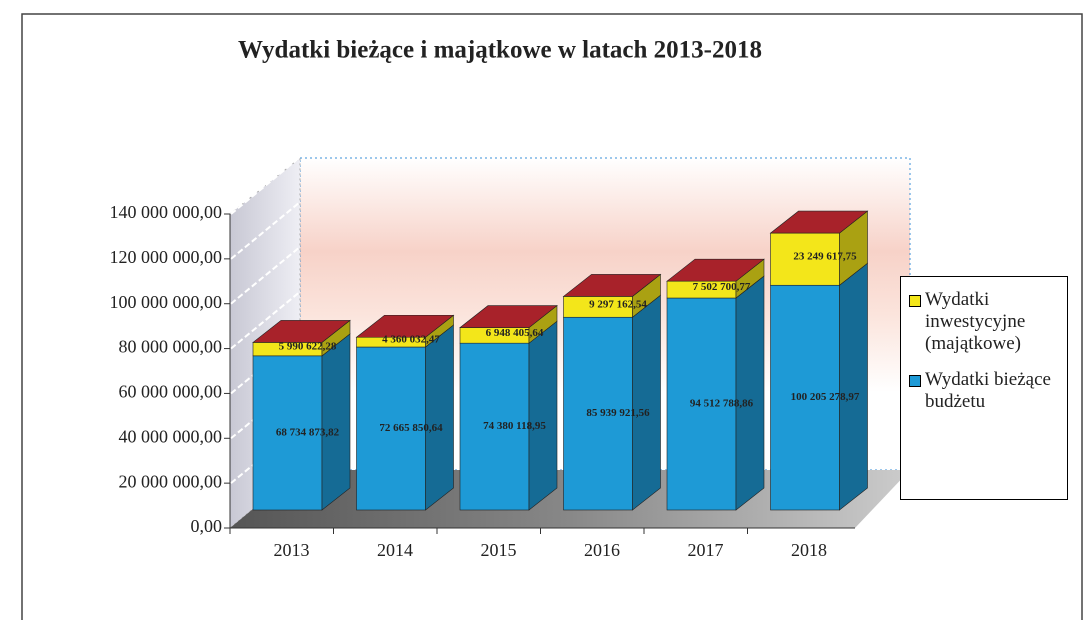  Describe the element at coordinates (411, 340) in the screenshot. I see `data-label: 4 360 032,47` at that location.